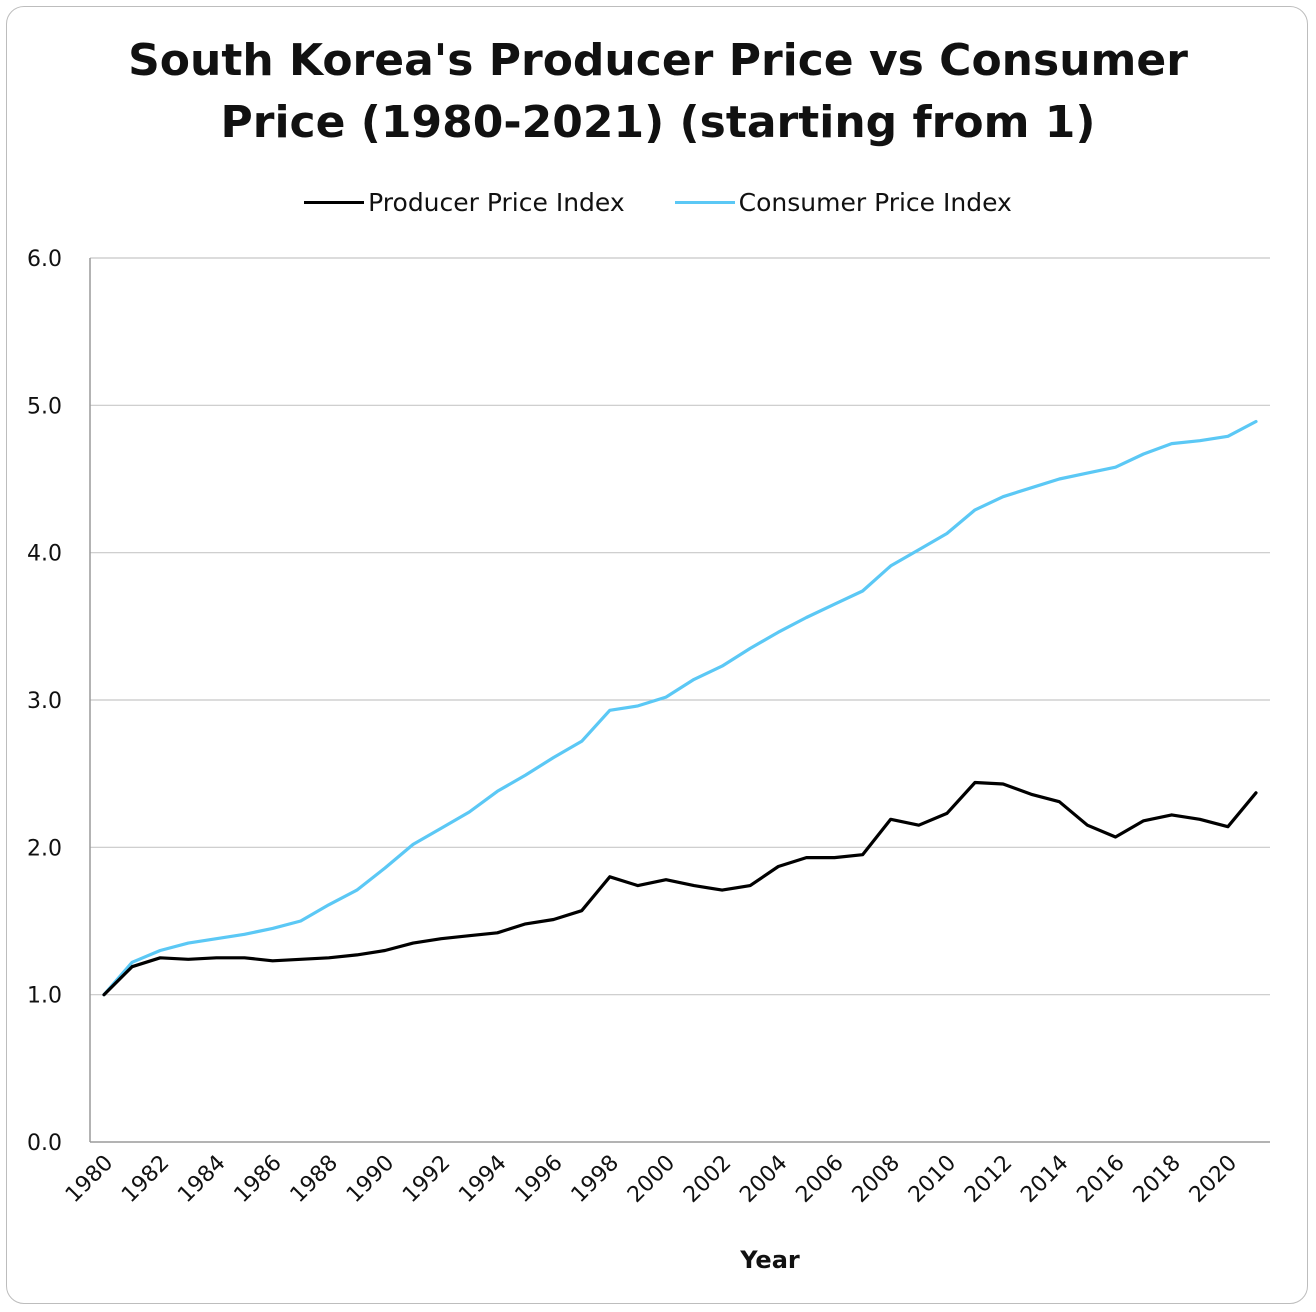  I want to click on y-tick-label-5.0: 5.0, so click(44, 406).